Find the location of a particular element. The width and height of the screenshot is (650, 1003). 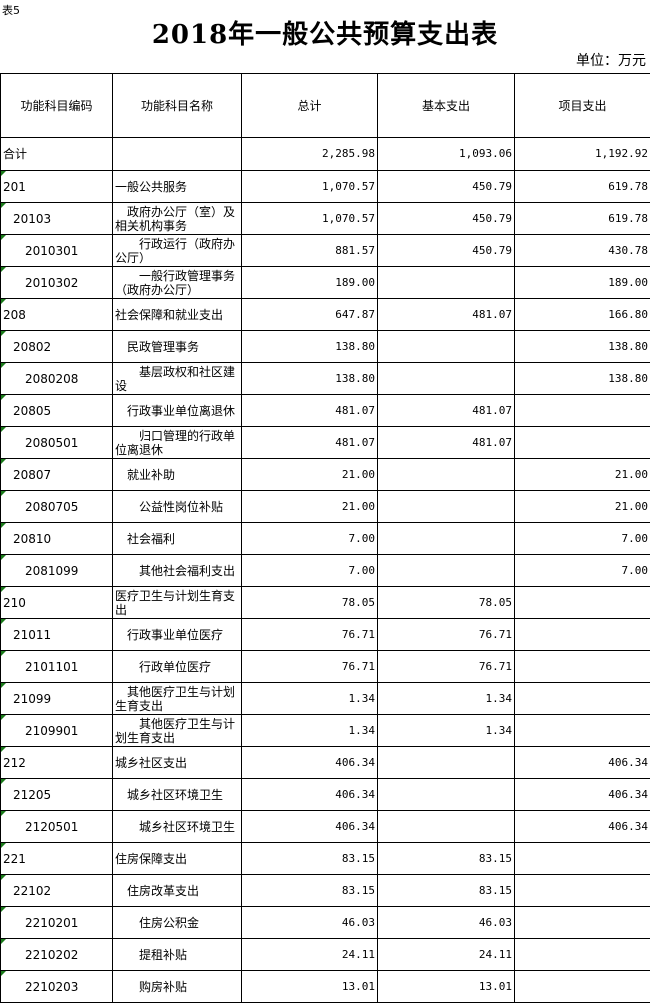

row-total: 76.71 is located at coordinates (309, 634).